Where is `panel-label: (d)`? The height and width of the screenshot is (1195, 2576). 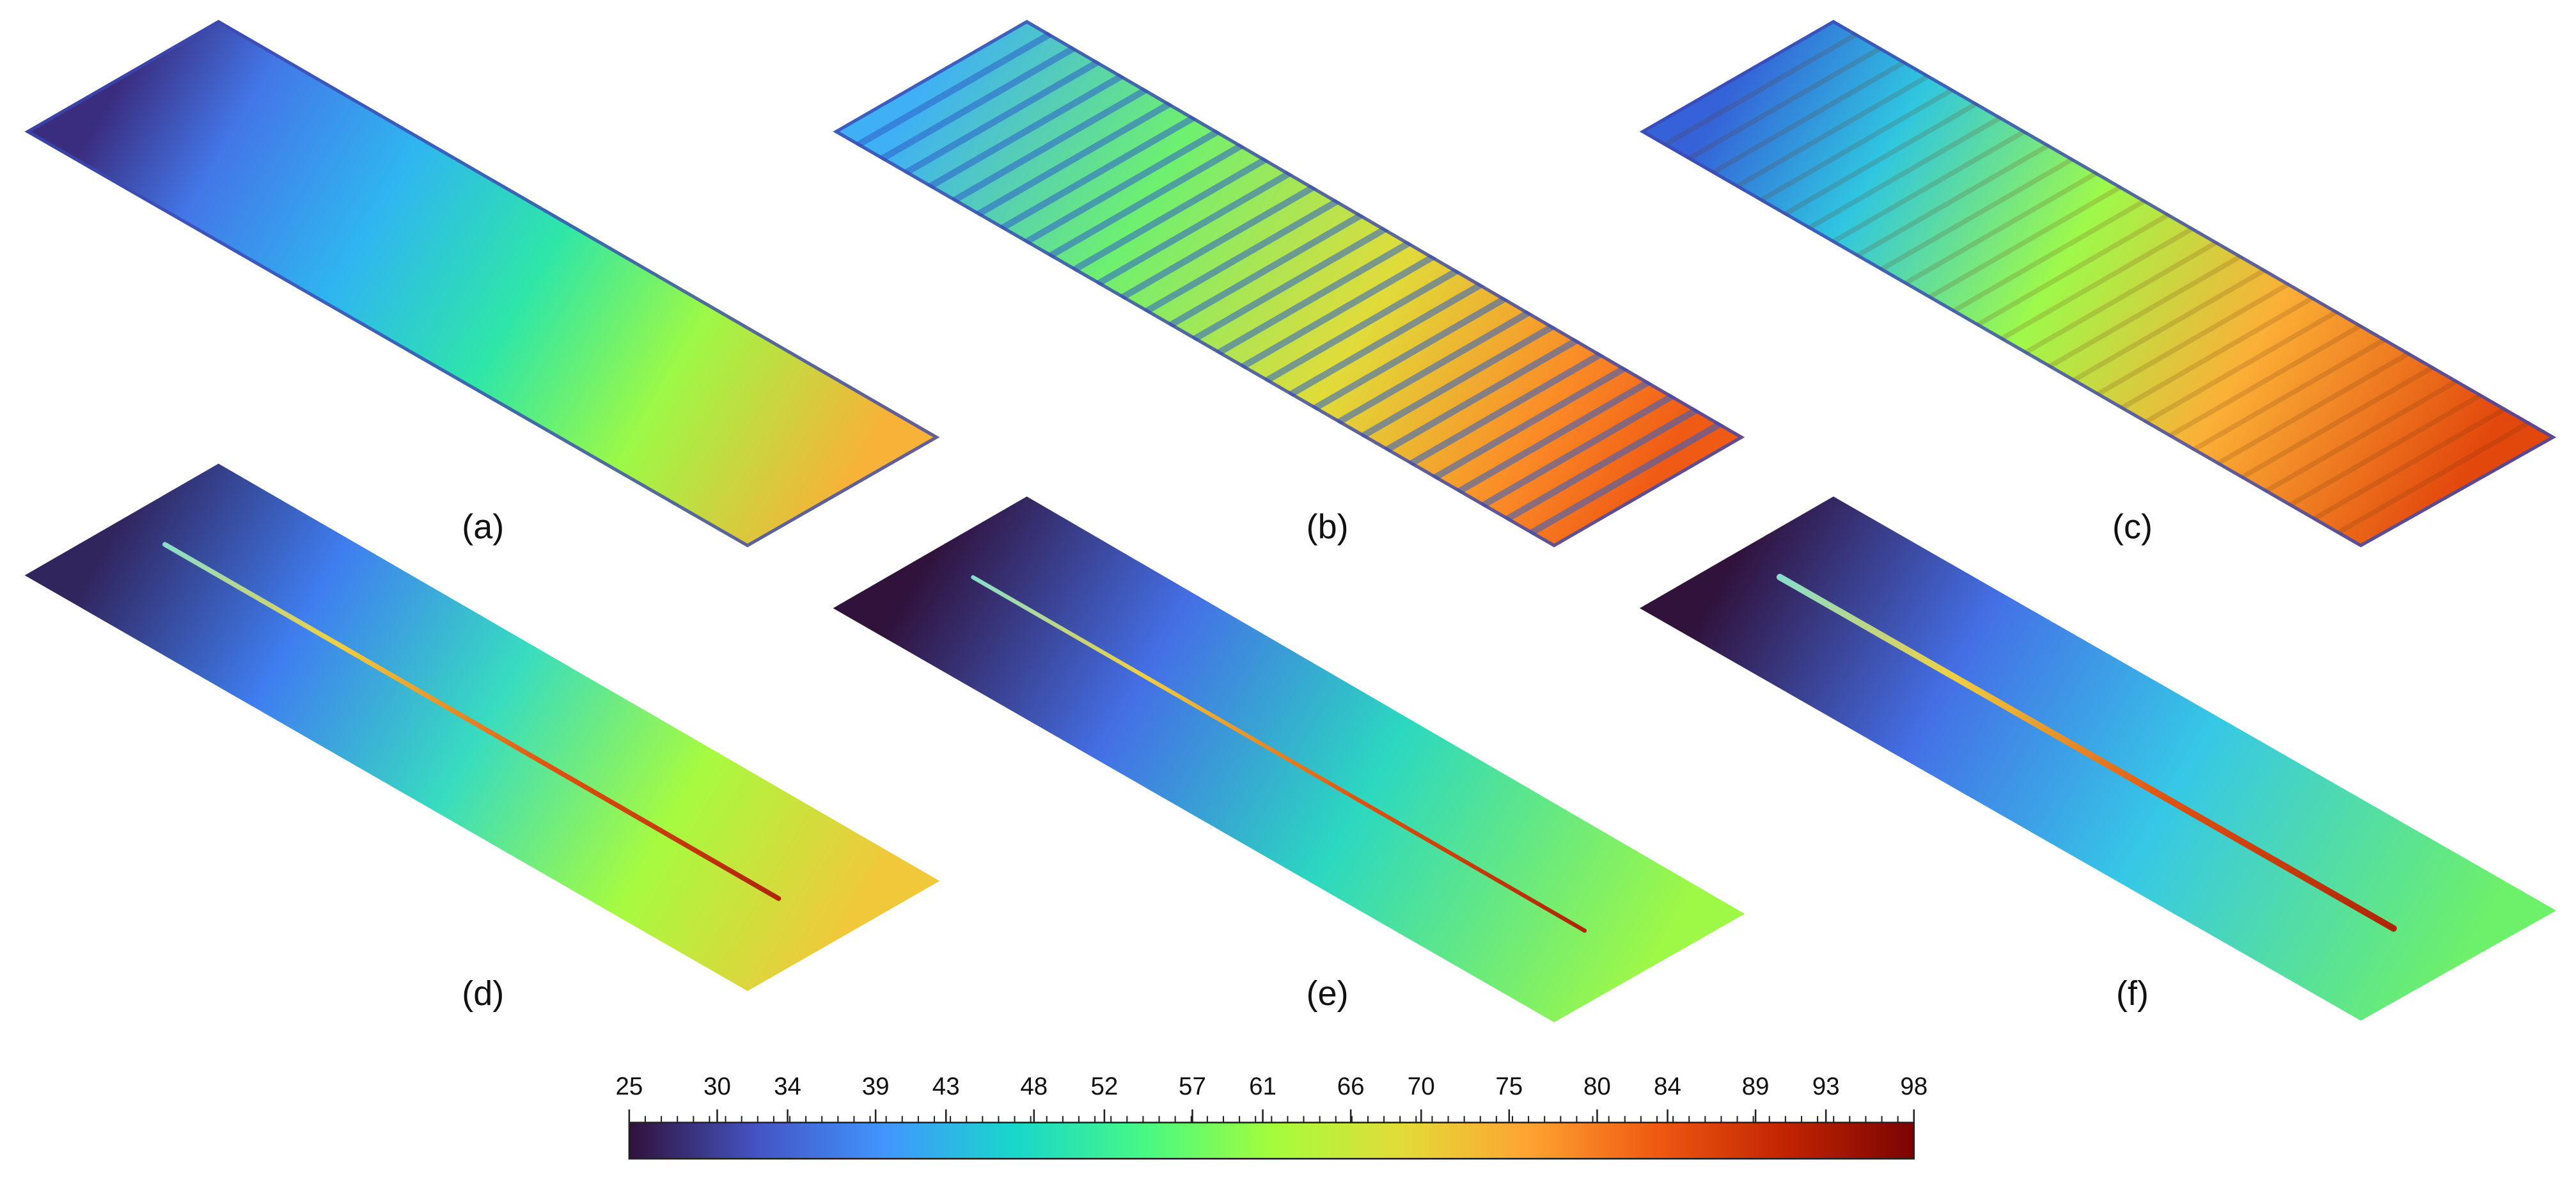 panel-label: (d) is located at coordinates (483, 993).